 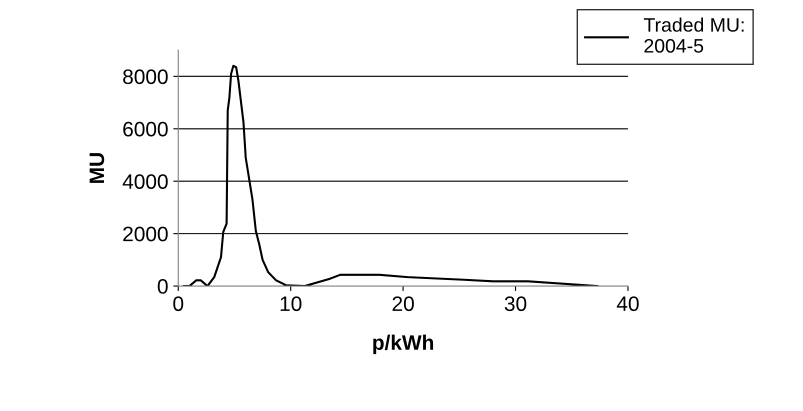 I want to click on y-tick-label: 4000, so click(x=145, y=181).